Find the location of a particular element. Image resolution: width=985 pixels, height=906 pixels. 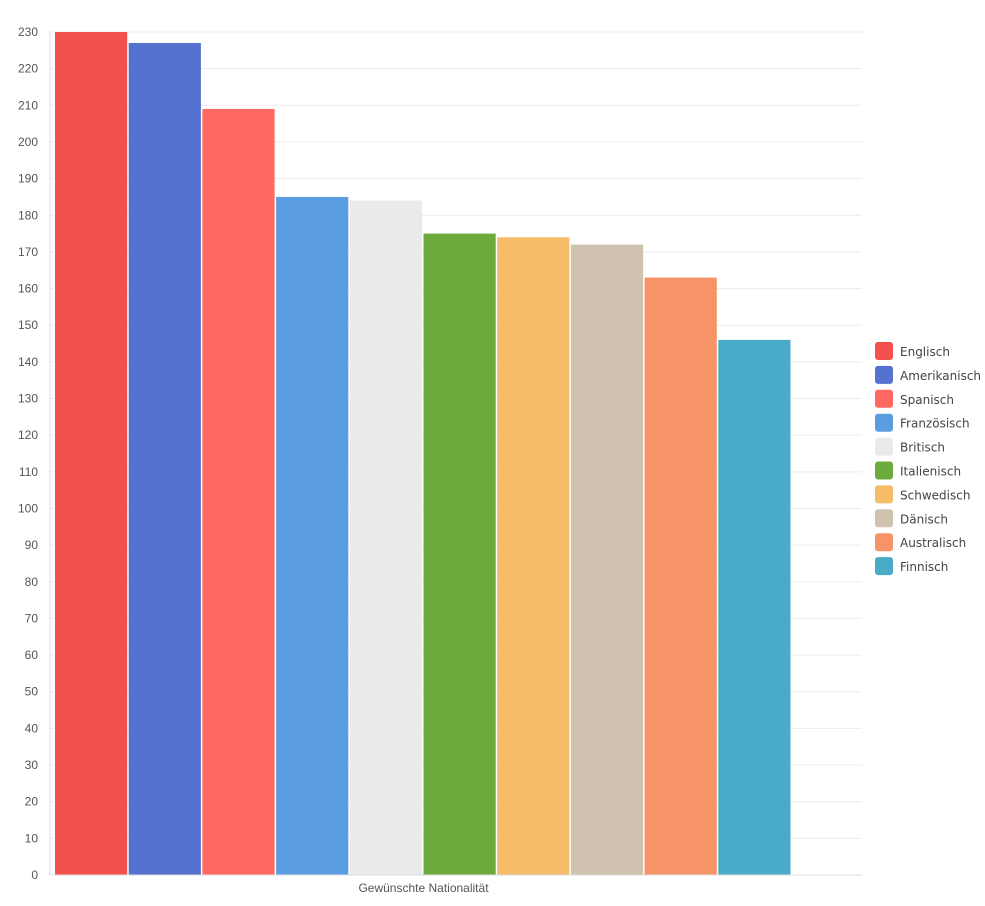

legend-label: Australisch is located at coordinates (933, 543).